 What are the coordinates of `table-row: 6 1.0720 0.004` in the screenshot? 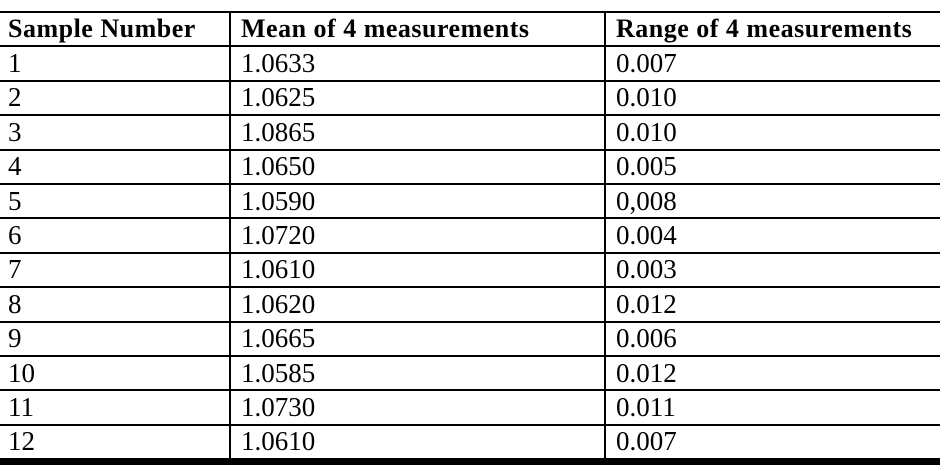 It's located at (470, 235).